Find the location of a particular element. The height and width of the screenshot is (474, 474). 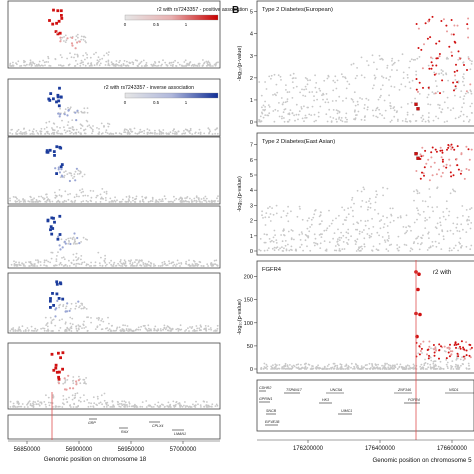

legend-inverse-title: r2 with rs7243357 - inverse association is located at coordinates (149, 88).